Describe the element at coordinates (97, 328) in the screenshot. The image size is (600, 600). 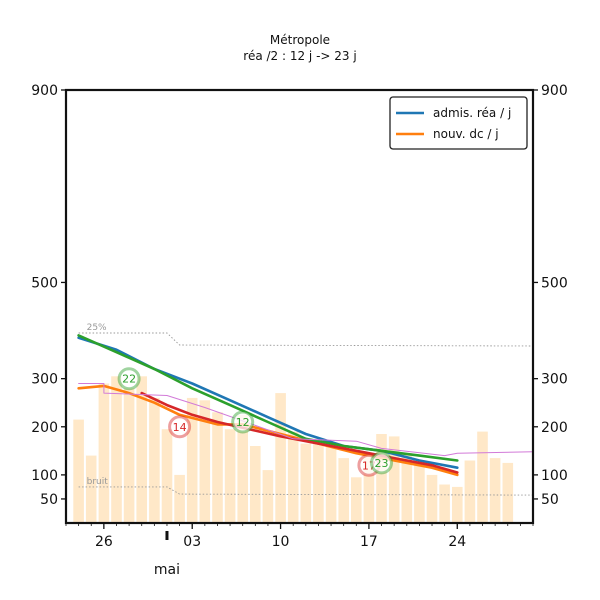
I see `reference-label: 25%` at that location.